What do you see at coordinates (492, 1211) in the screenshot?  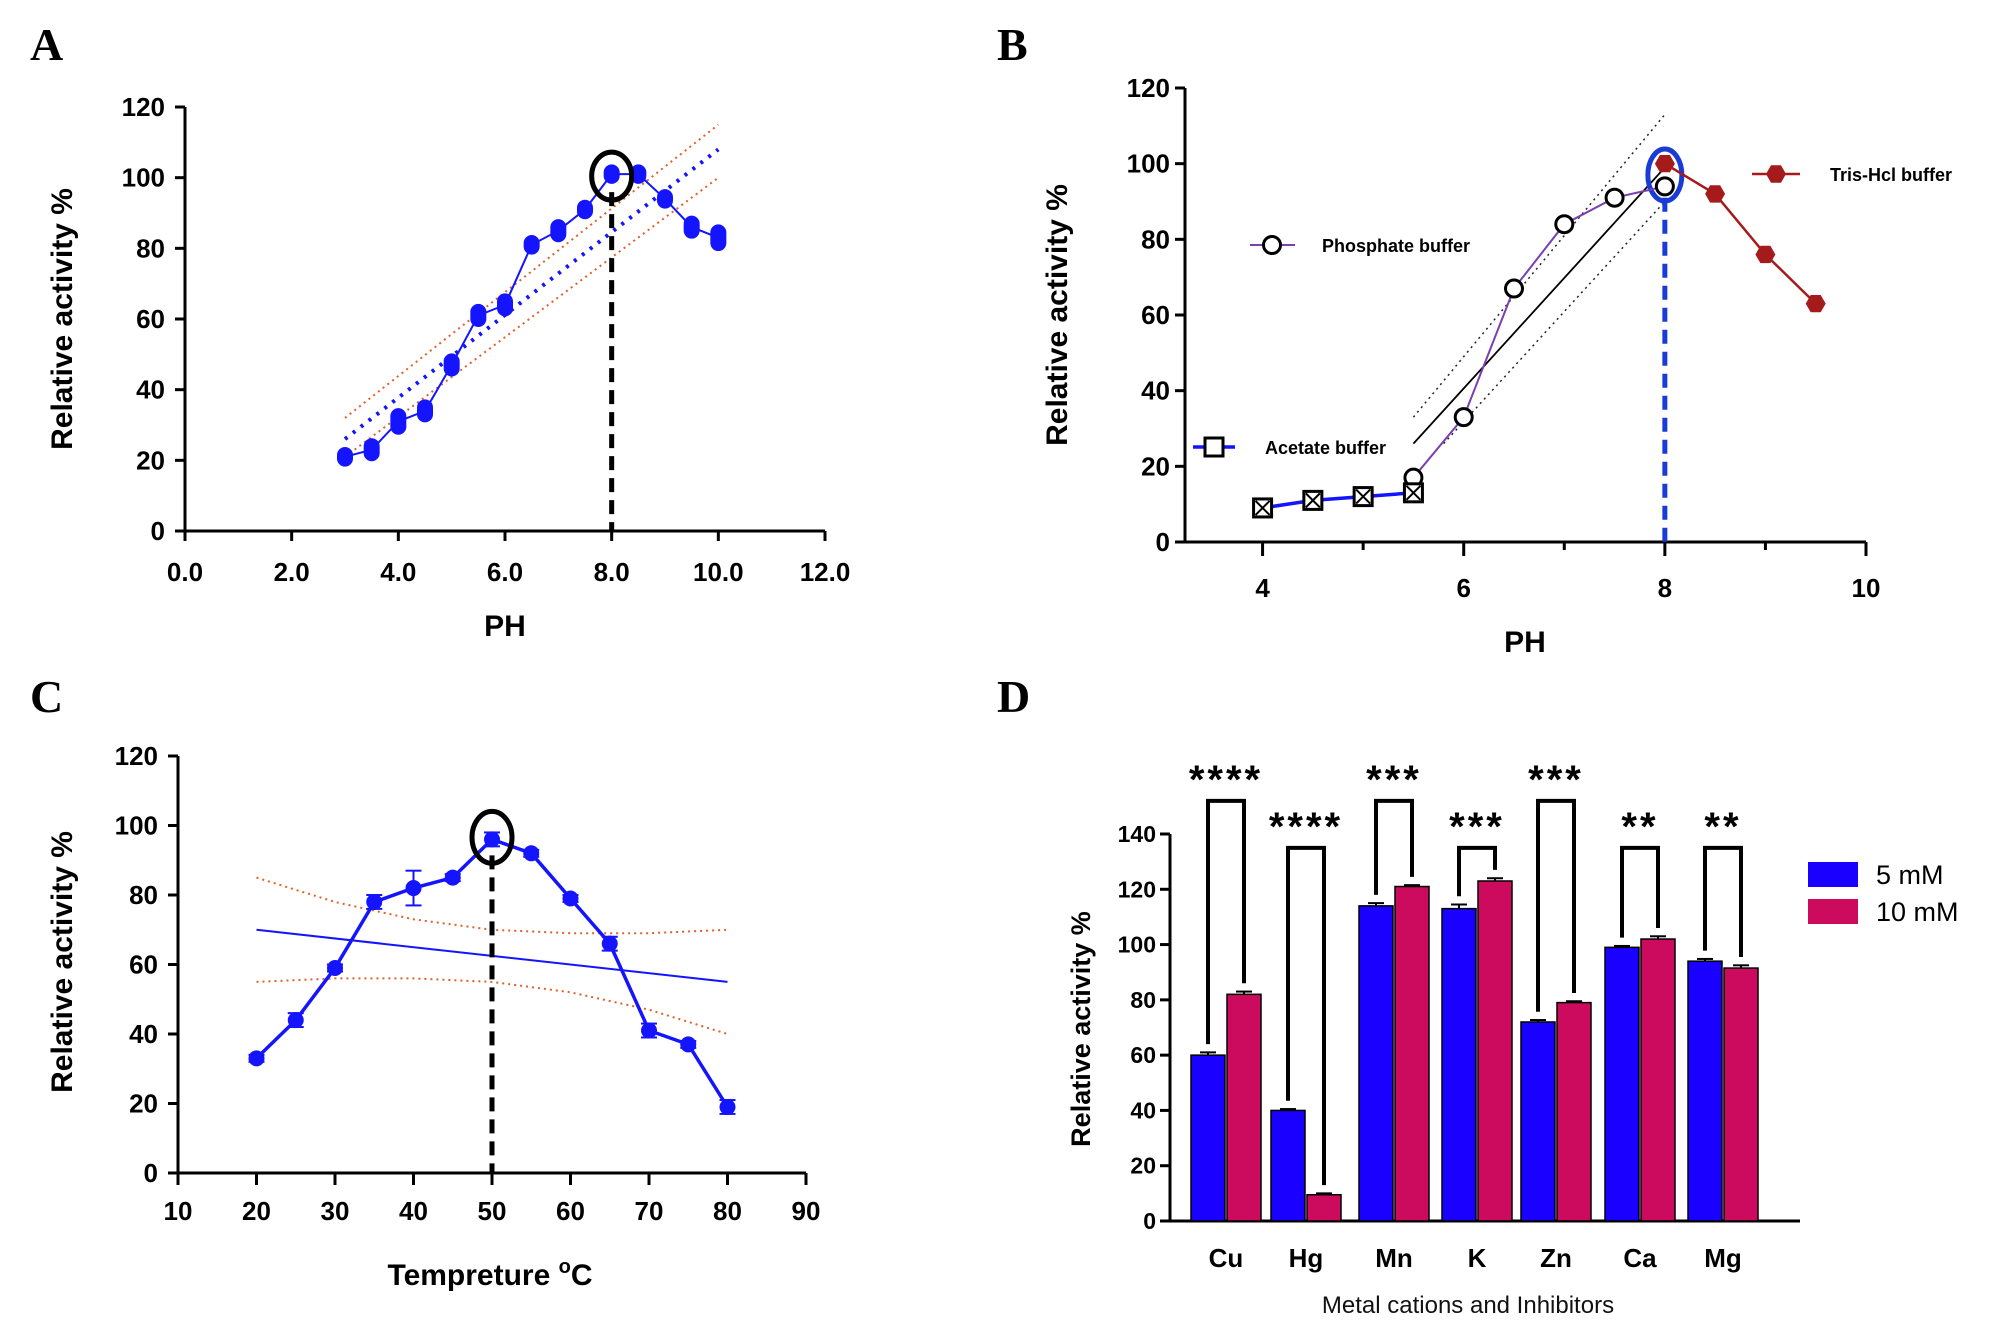 I see `x-tick-label: 50` at bounding box center [492, 1211].